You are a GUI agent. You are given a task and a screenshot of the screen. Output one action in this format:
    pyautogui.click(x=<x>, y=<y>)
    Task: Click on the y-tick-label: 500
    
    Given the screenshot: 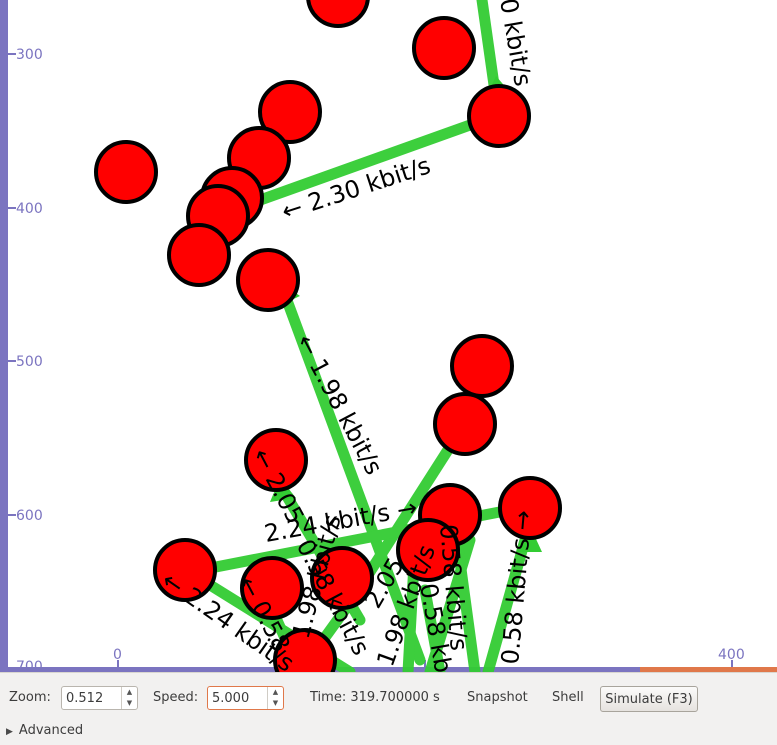 What is the action you would take?
    pyautogui.click(x=29, y=362)
    